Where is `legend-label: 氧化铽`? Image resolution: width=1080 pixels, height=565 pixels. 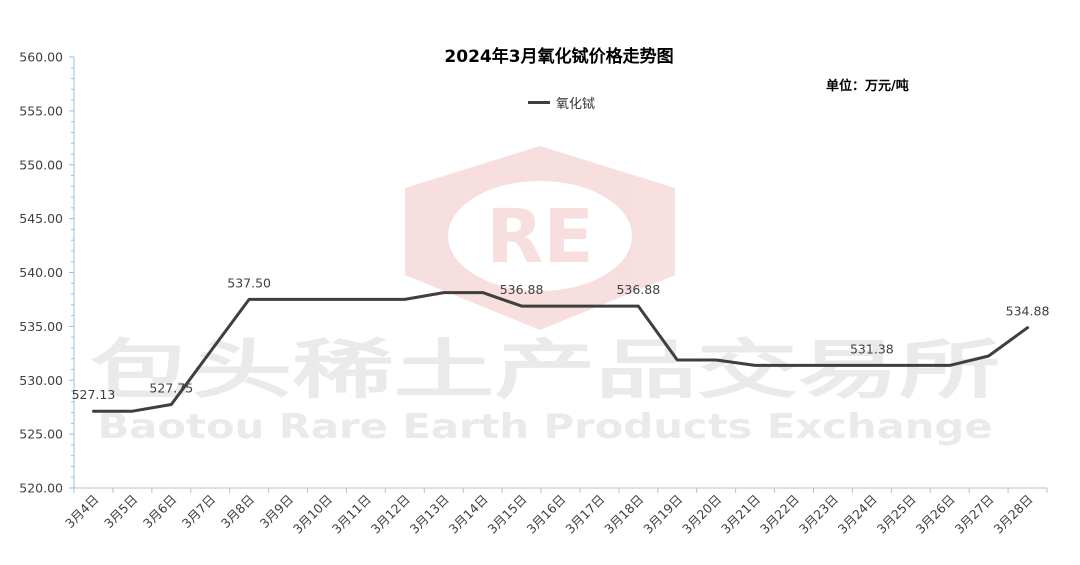 legend-label: 氧化铽 is located at coordinates (576, 104).